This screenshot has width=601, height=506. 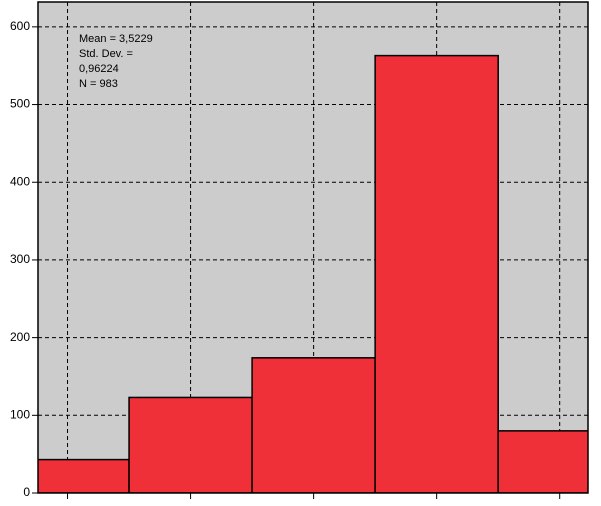 I want to click on y-tick-label: 600, so click(x=20, y=26).